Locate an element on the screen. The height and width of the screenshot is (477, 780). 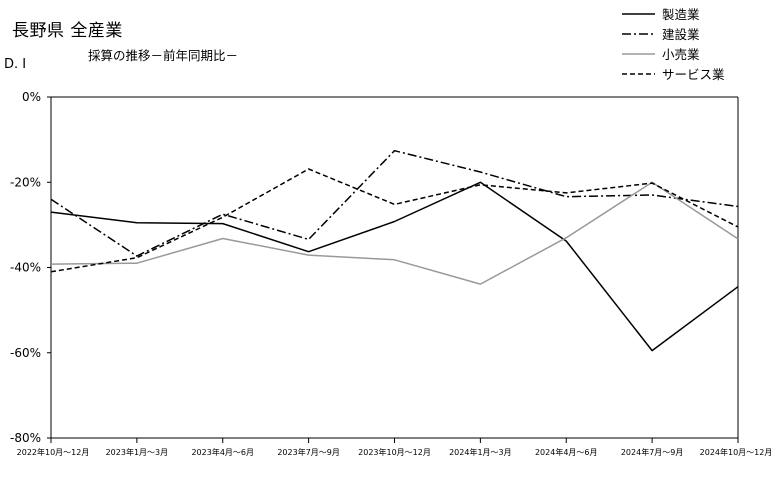
chart-title: 長野県 全産業 is located at coordinates (67, 31).